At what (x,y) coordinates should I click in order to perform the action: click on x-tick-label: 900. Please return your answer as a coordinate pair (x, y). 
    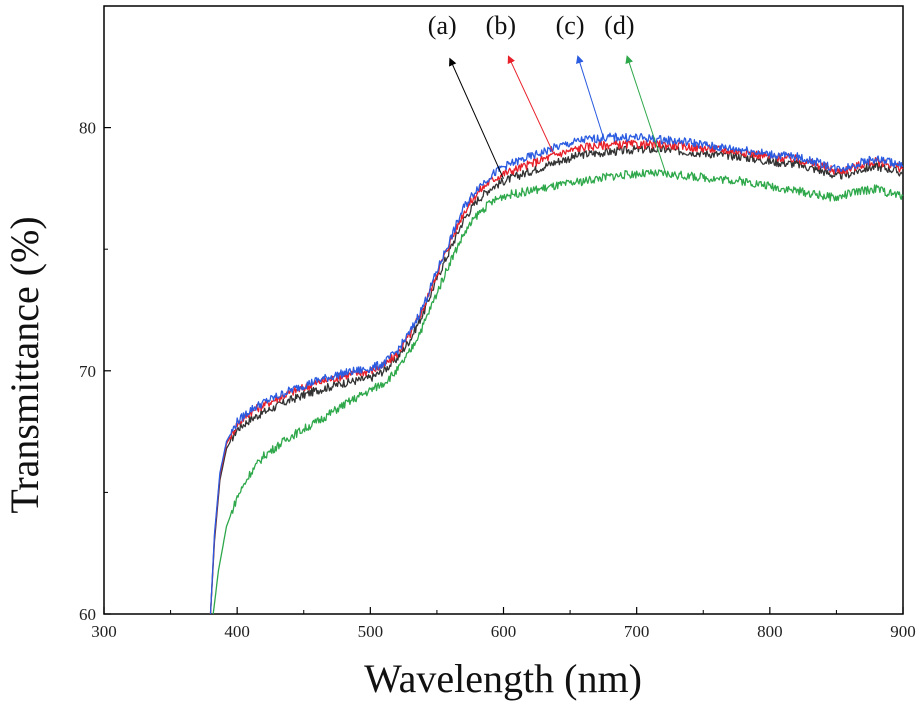
    Looking at the image, I should click on (903, 631).